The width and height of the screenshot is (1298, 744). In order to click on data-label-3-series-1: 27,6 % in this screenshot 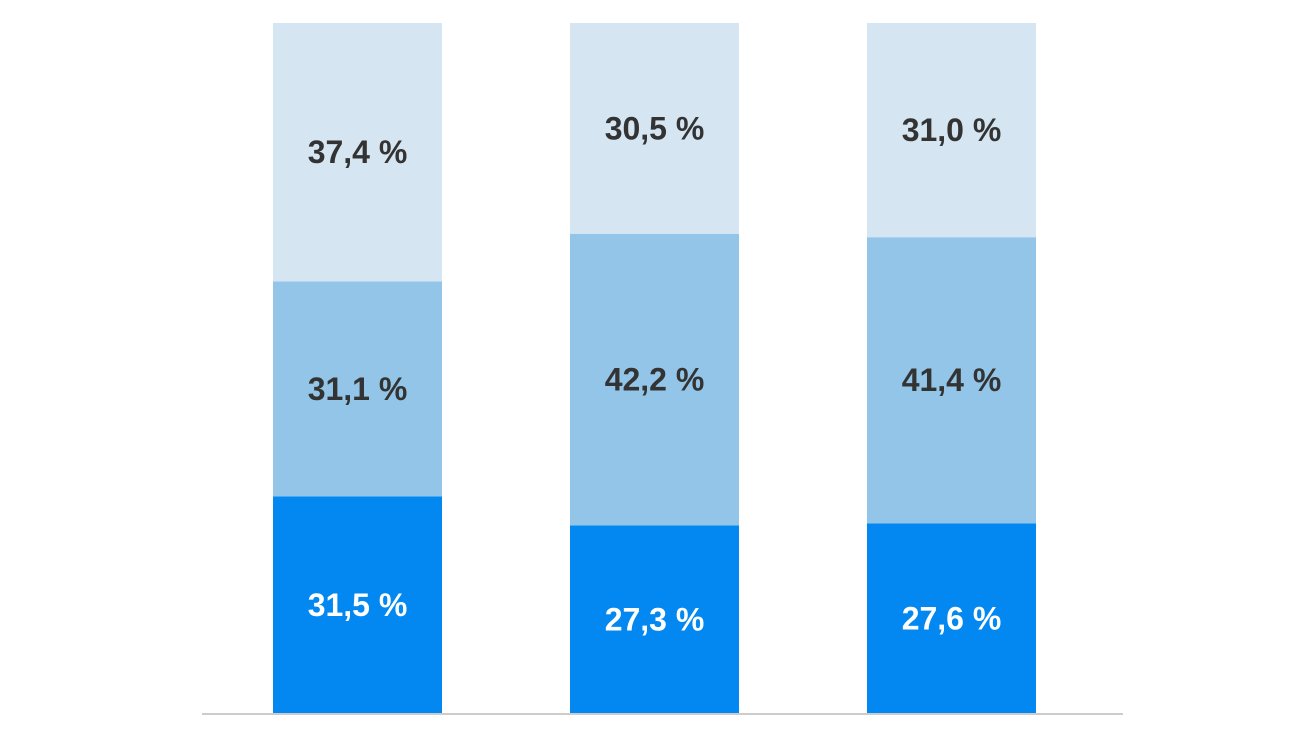, I will do `click(952, 619)`.